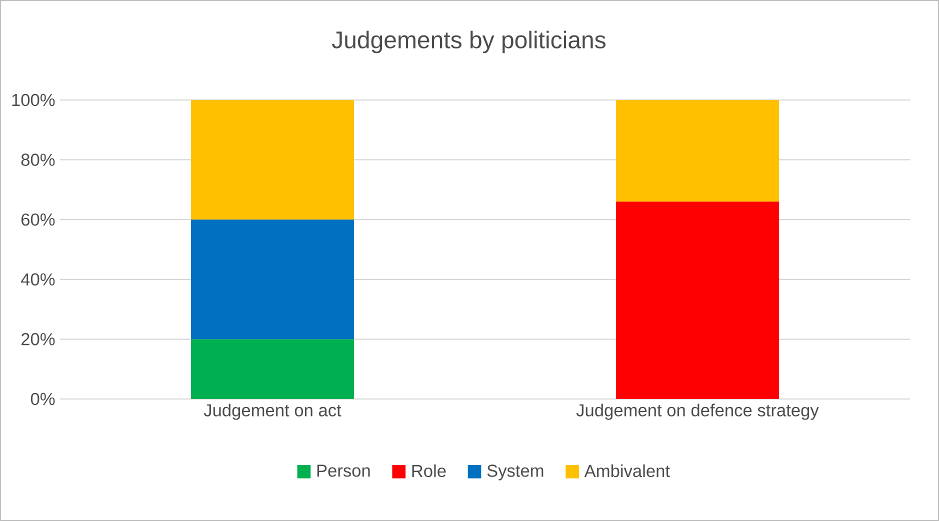 Image resolution: width=939 pixels, height=521 pixels. Describe the element at coordinates (697, 412) in the screenshot. I see `x-tick-label: Judgement on defence strategy` at that location.